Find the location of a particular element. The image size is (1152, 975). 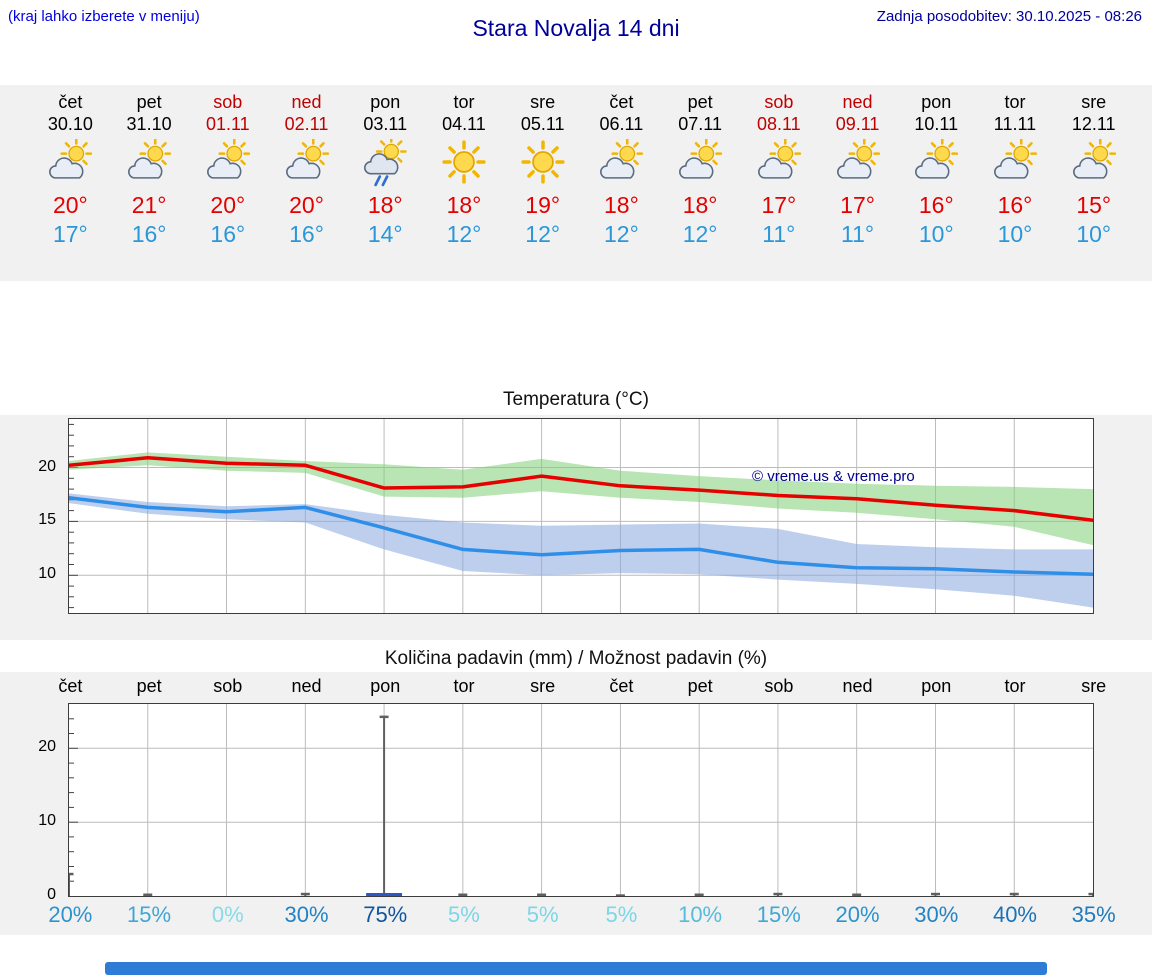

forecast-day: tor 11.11 16° 10° is located at coordinates (1015, 186).